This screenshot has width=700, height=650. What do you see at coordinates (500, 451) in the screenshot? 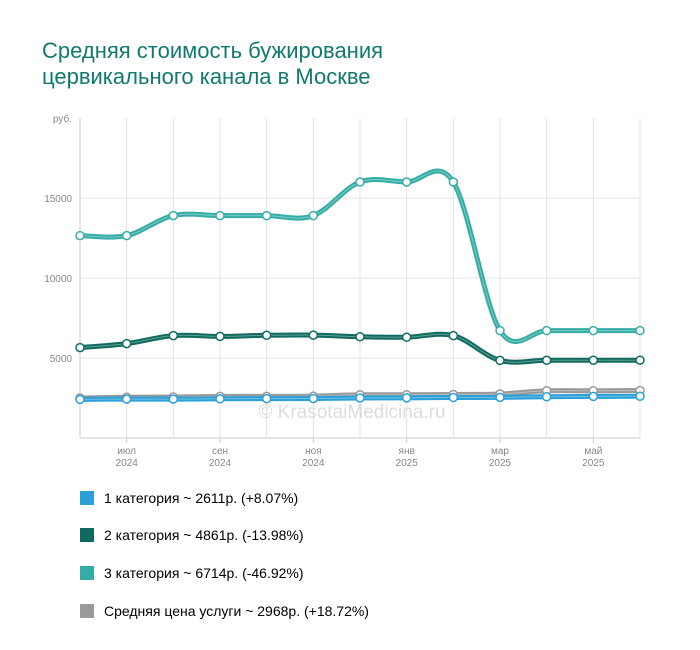
I see `x-tick-month: мар` at bounding box center [500, 451].